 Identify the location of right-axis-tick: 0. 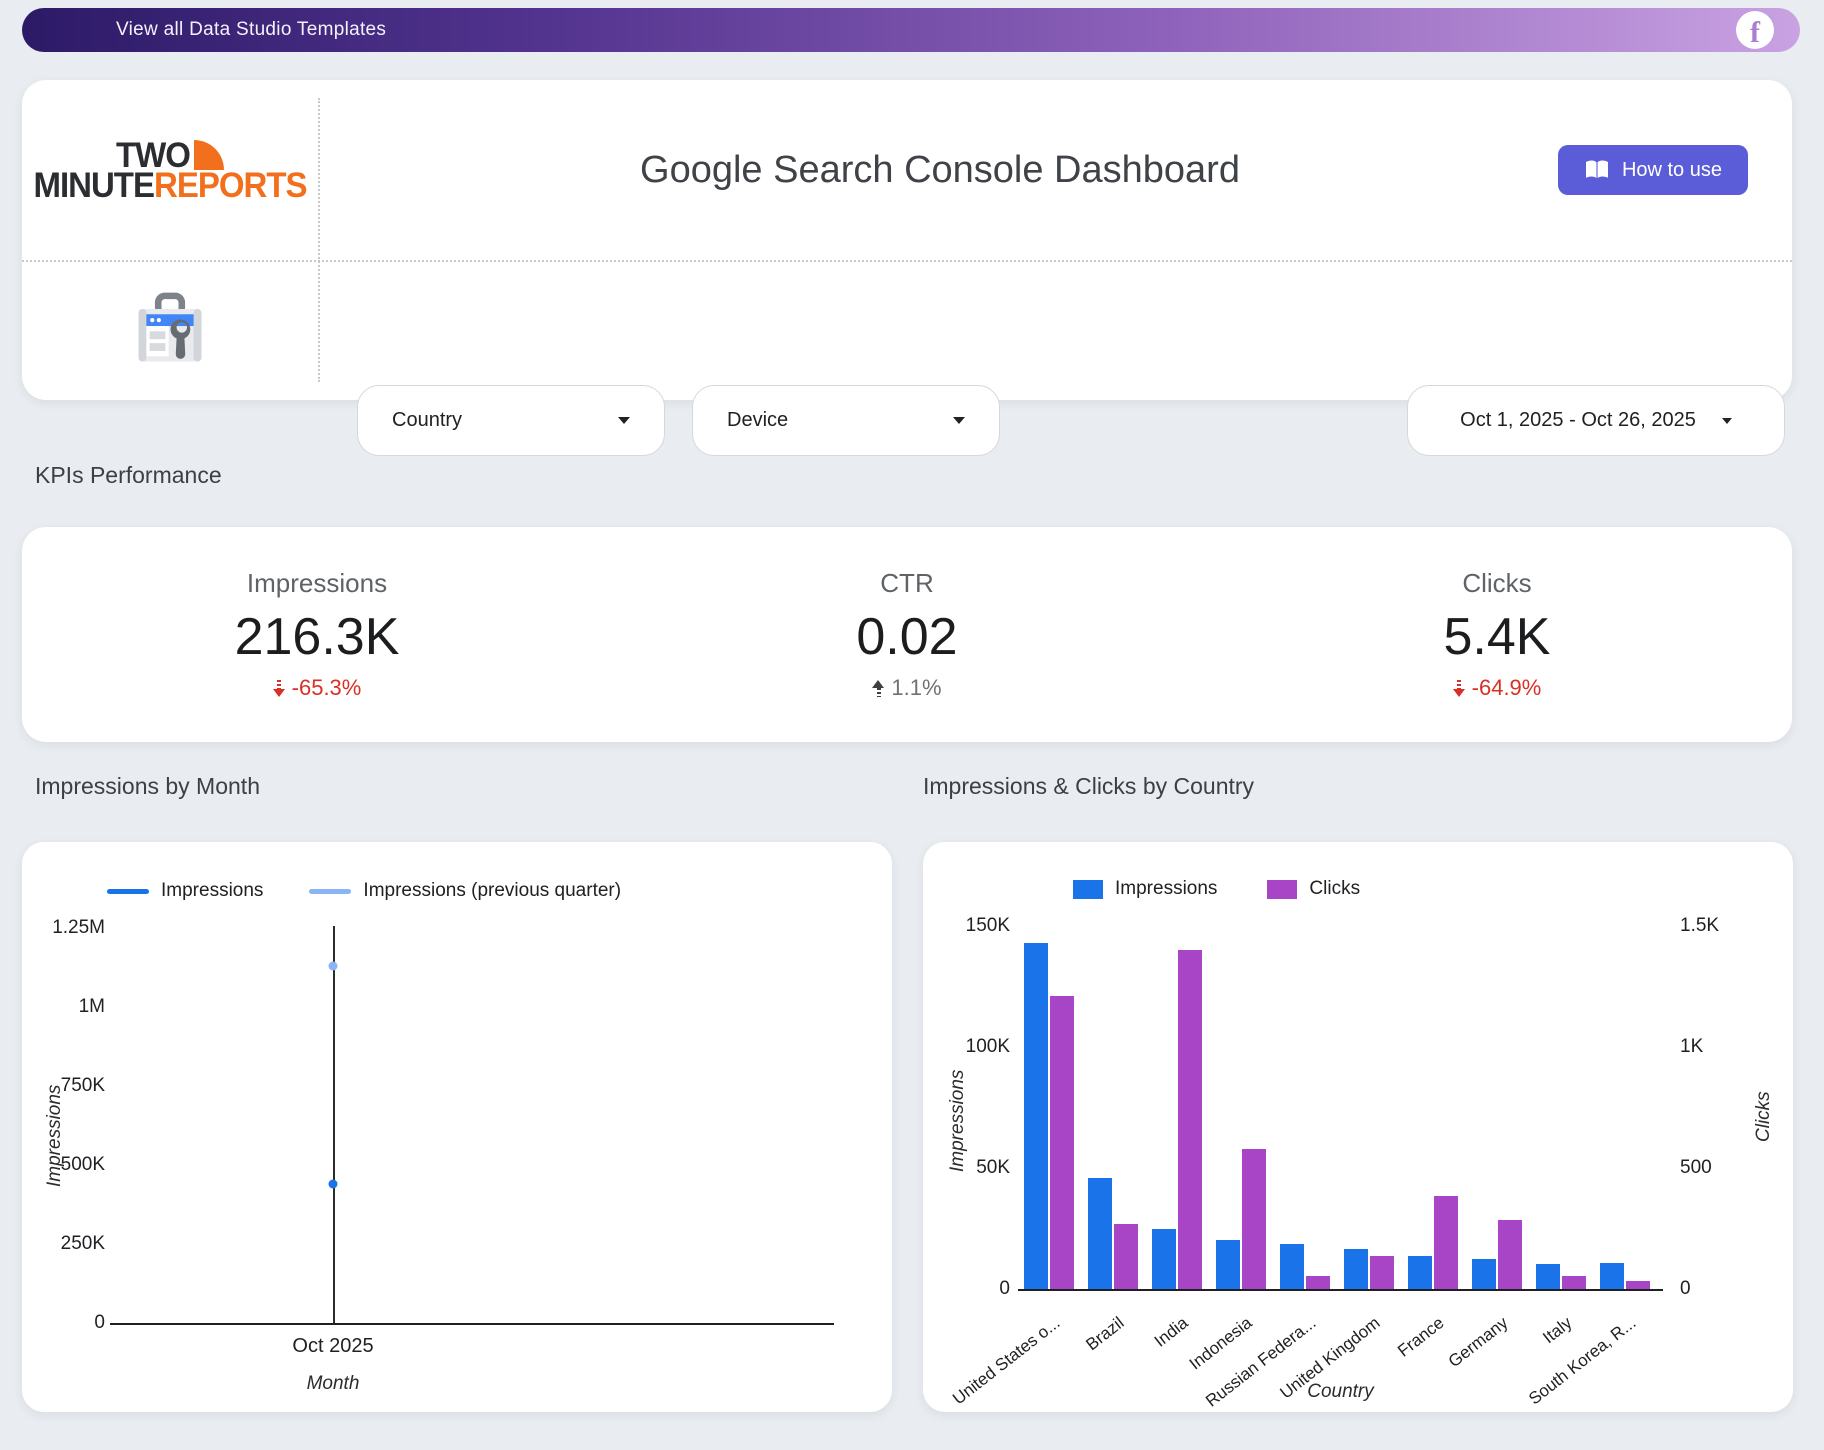
(1685, 1288).